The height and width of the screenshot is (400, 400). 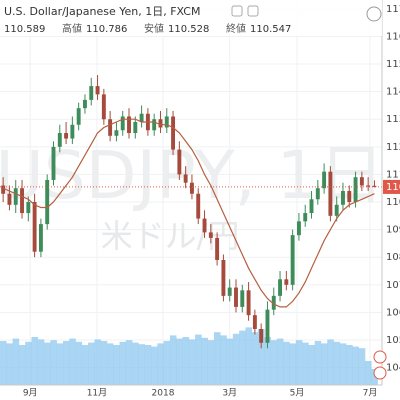 I want to click on x-tick-label: 2018, so click(x=163, y=394).